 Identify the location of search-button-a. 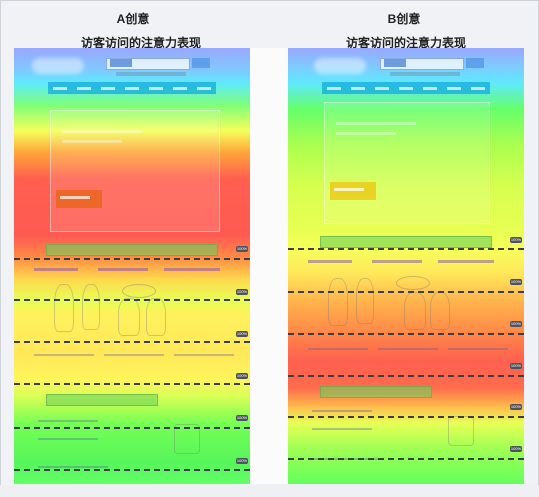
(201, 63).